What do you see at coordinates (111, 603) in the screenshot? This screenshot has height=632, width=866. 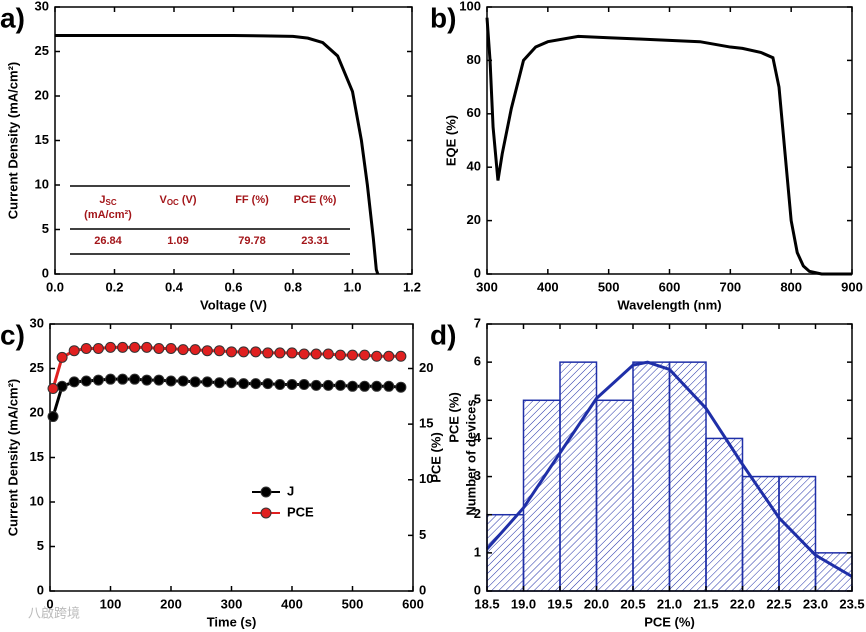 I see `x-tick-label: 100` at bounding box center [111, 603].